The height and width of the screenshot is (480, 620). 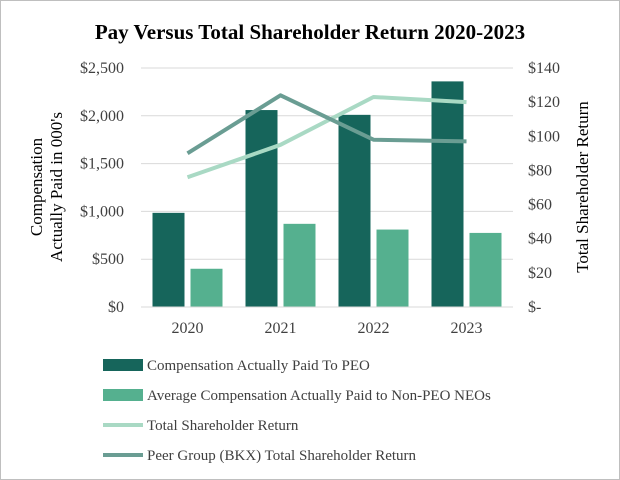 I want to click on x-tick-label: 2020, so click(x=188, y=328).